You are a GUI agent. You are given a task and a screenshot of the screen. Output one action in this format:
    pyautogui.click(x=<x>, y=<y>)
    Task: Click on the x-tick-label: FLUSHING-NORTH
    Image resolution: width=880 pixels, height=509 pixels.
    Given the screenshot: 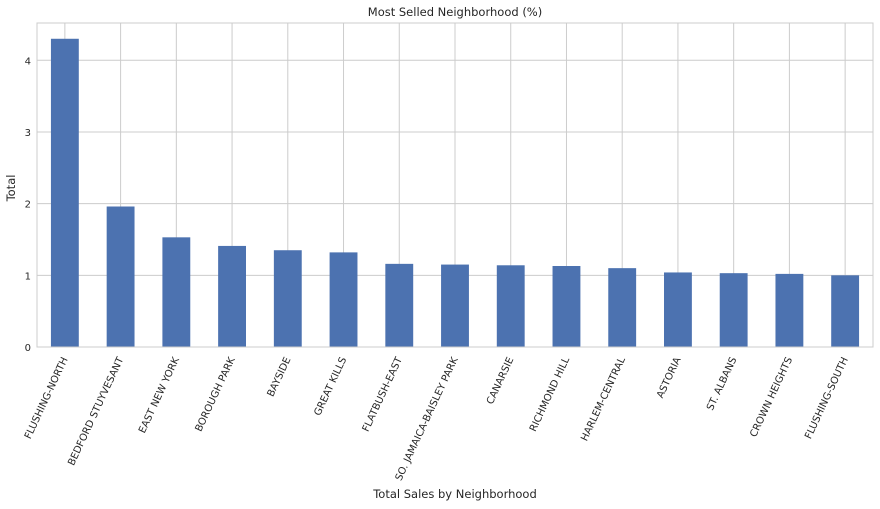 What is the action you would take?
    pyautogui.click(x=47, y=398)
    